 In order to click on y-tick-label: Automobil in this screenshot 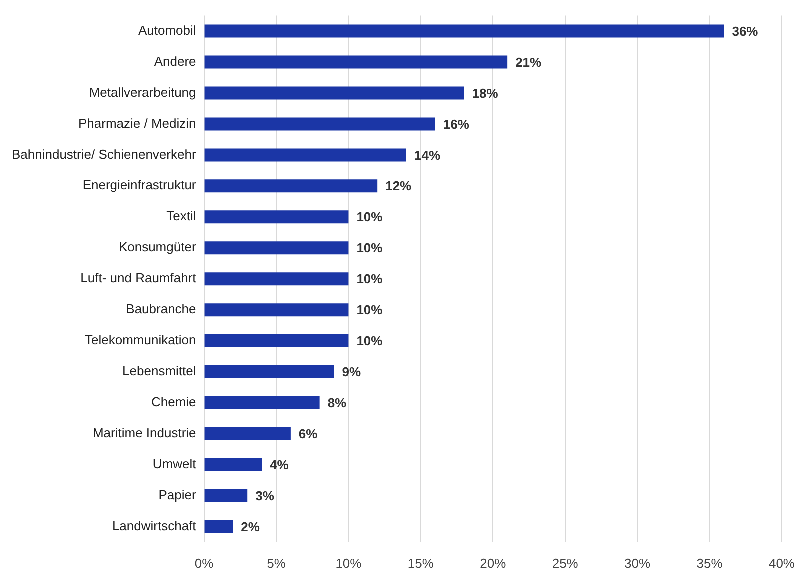, I will do `click(167, 30)`.